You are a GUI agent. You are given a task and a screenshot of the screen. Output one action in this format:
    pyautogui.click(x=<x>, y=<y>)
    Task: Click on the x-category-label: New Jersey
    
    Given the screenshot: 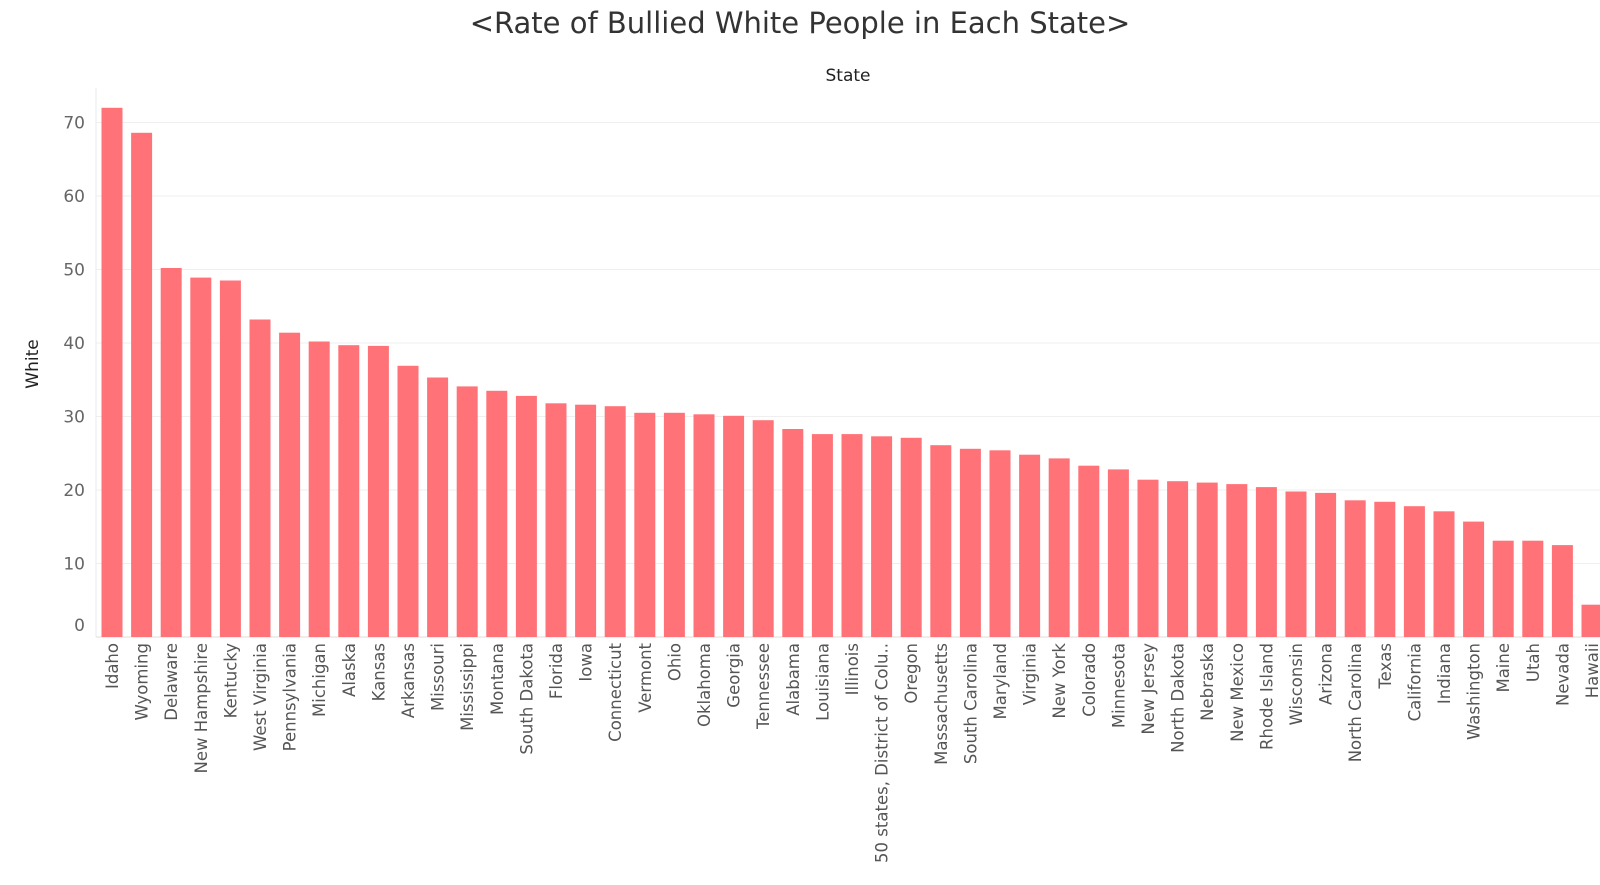 What is the action you would take?
    pyautogui.click(x=1148, y=689)
    